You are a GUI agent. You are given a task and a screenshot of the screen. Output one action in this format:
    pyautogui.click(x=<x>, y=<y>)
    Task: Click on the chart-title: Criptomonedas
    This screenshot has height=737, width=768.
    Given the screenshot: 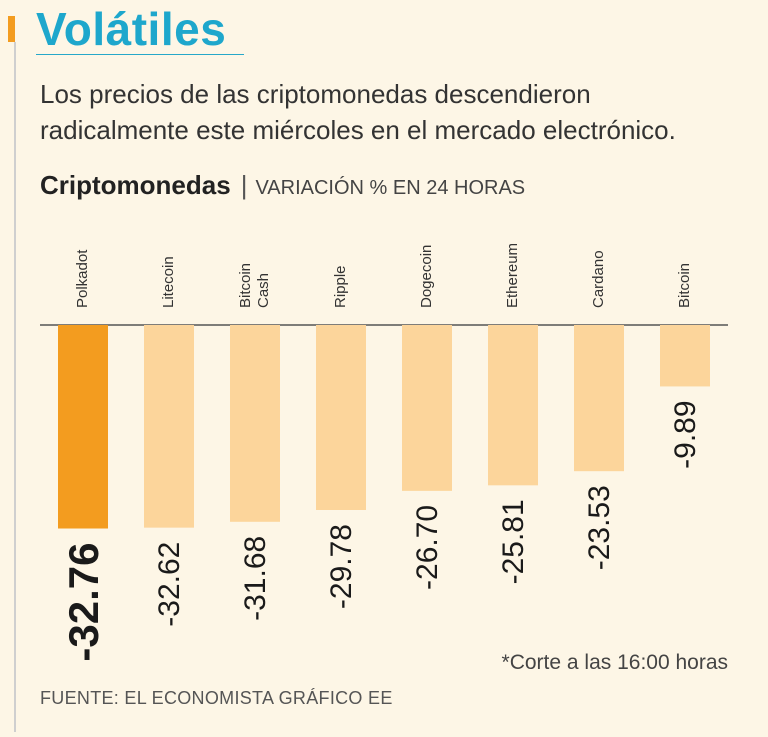 What is the action you would take?
    pyautogui.click(x=135, y=185)
    